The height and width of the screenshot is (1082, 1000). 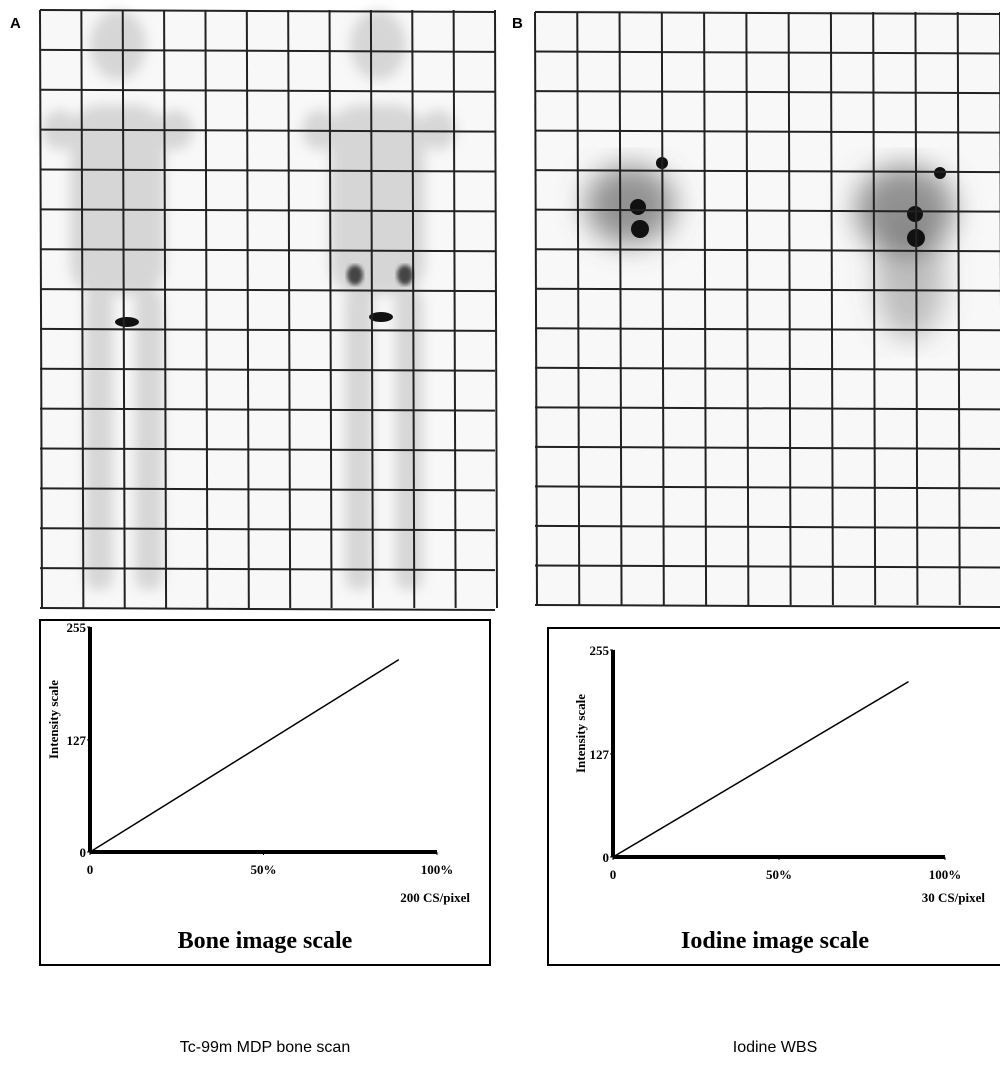 I want to click on caption: Tc-99m MDP bone scan, so click(x=265, y=1047).